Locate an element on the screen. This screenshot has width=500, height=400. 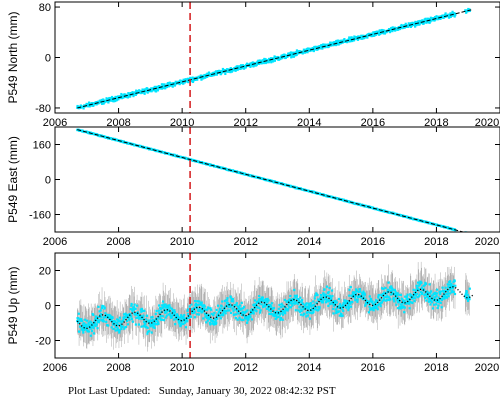
y-axis-label: P549 Up (mm) is located at coordinates (13, 305).